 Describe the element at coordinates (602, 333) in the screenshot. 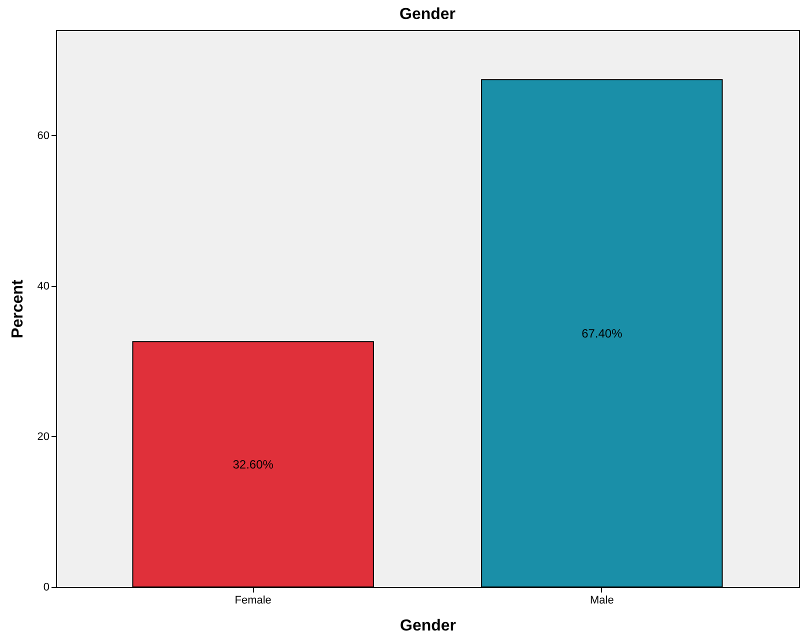

I see `data-label: 67.40%` at that location.